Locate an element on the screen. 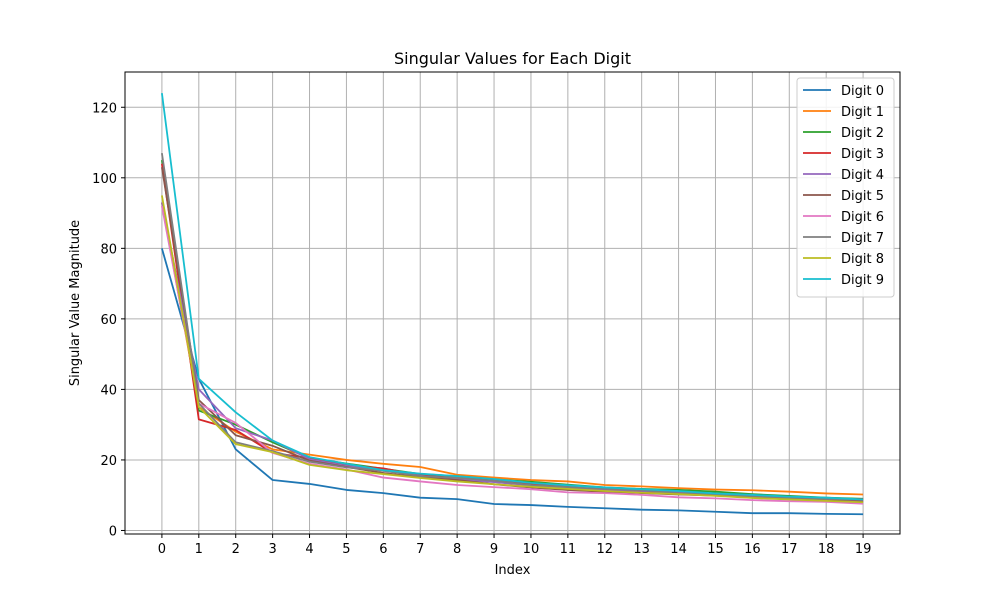 This screenshot has width=1000, height=600. y-axis-ticks: 0 20 40 60 80 100 120 is located at coordinates (108, 320).